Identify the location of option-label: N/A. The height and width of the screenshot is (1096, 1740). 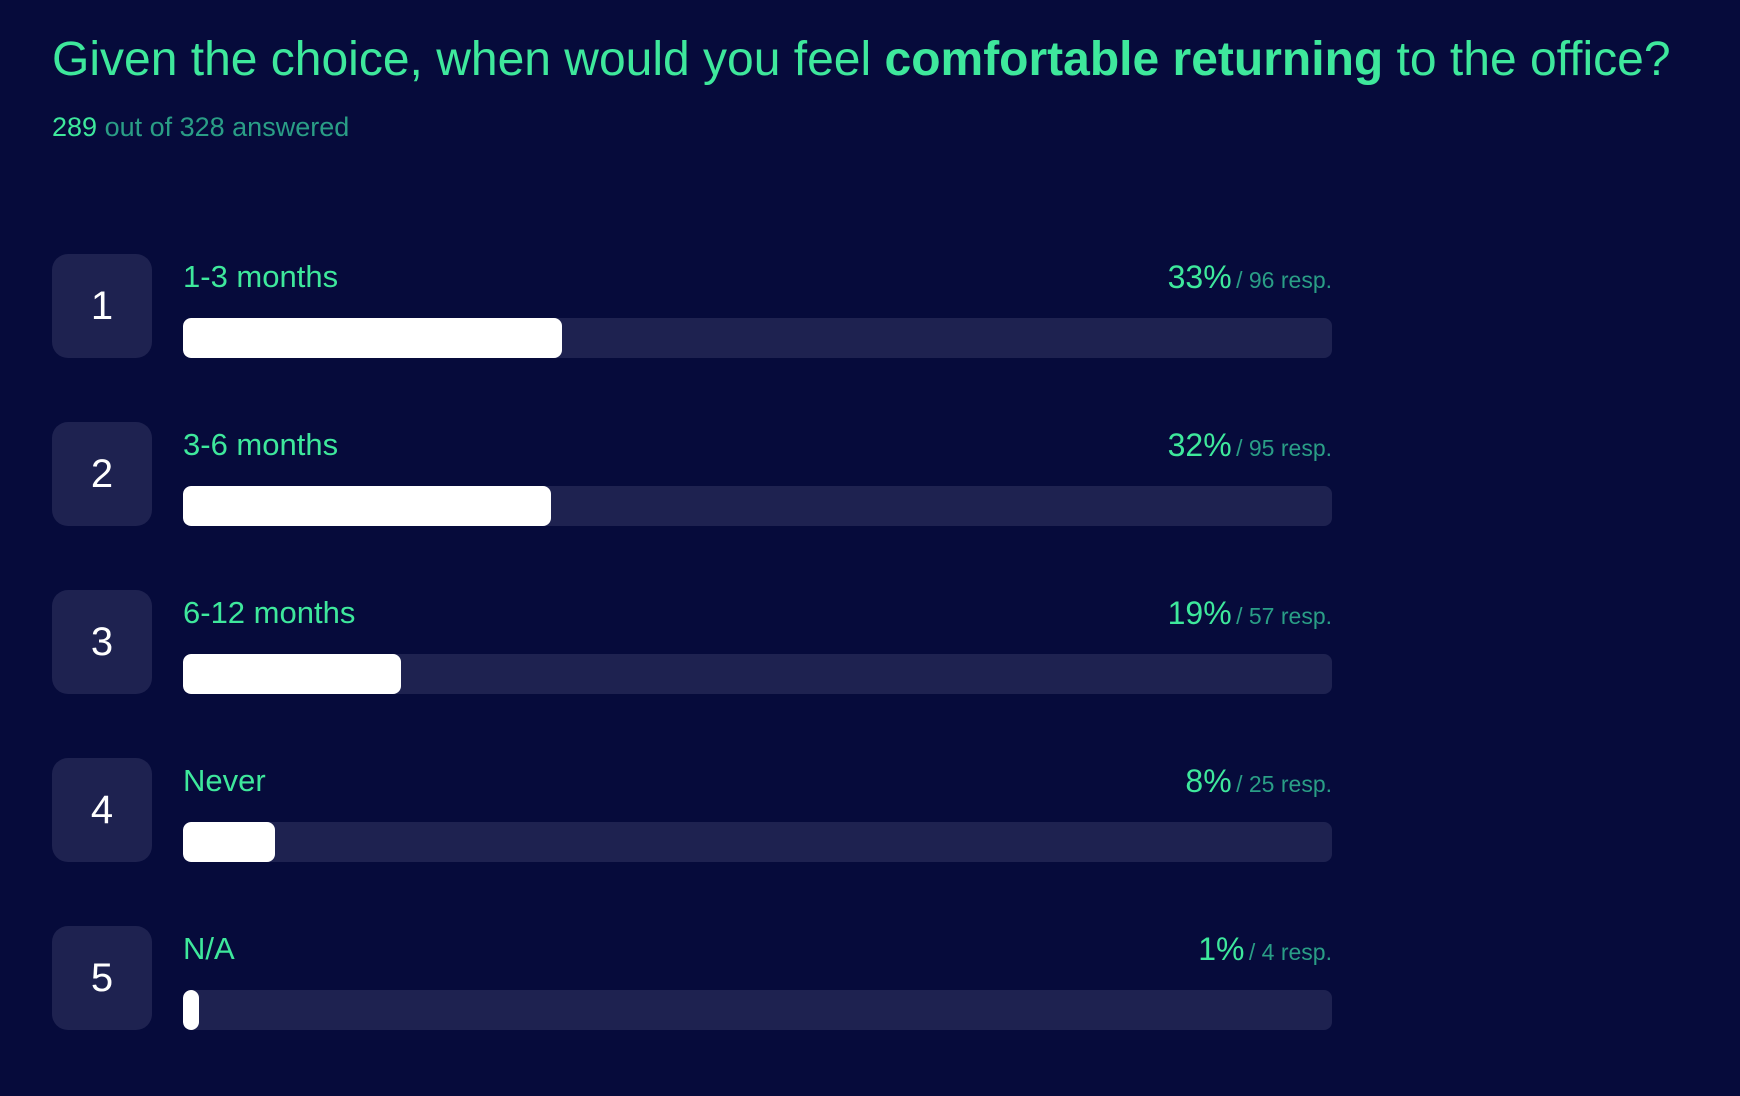
(209, 948).